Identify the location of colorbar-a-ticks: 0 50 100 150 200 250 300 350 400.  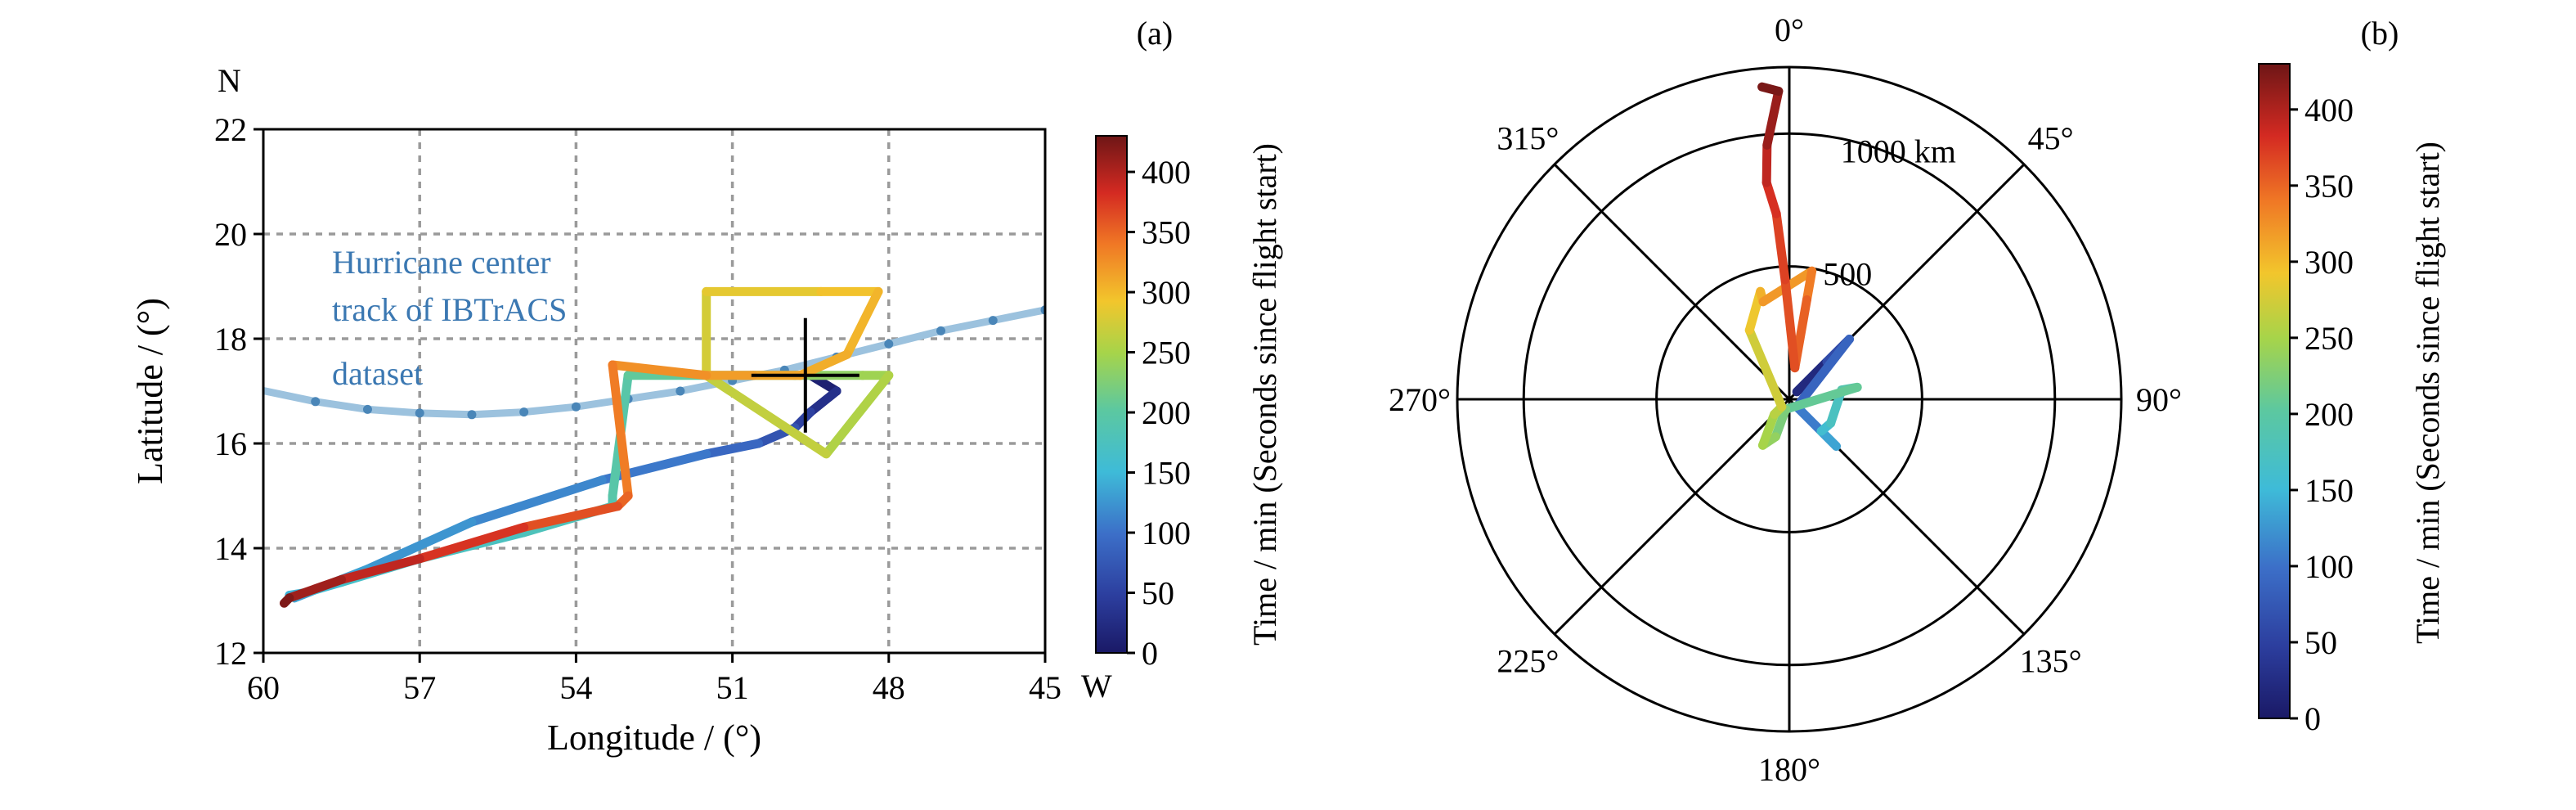
(1159, 413).